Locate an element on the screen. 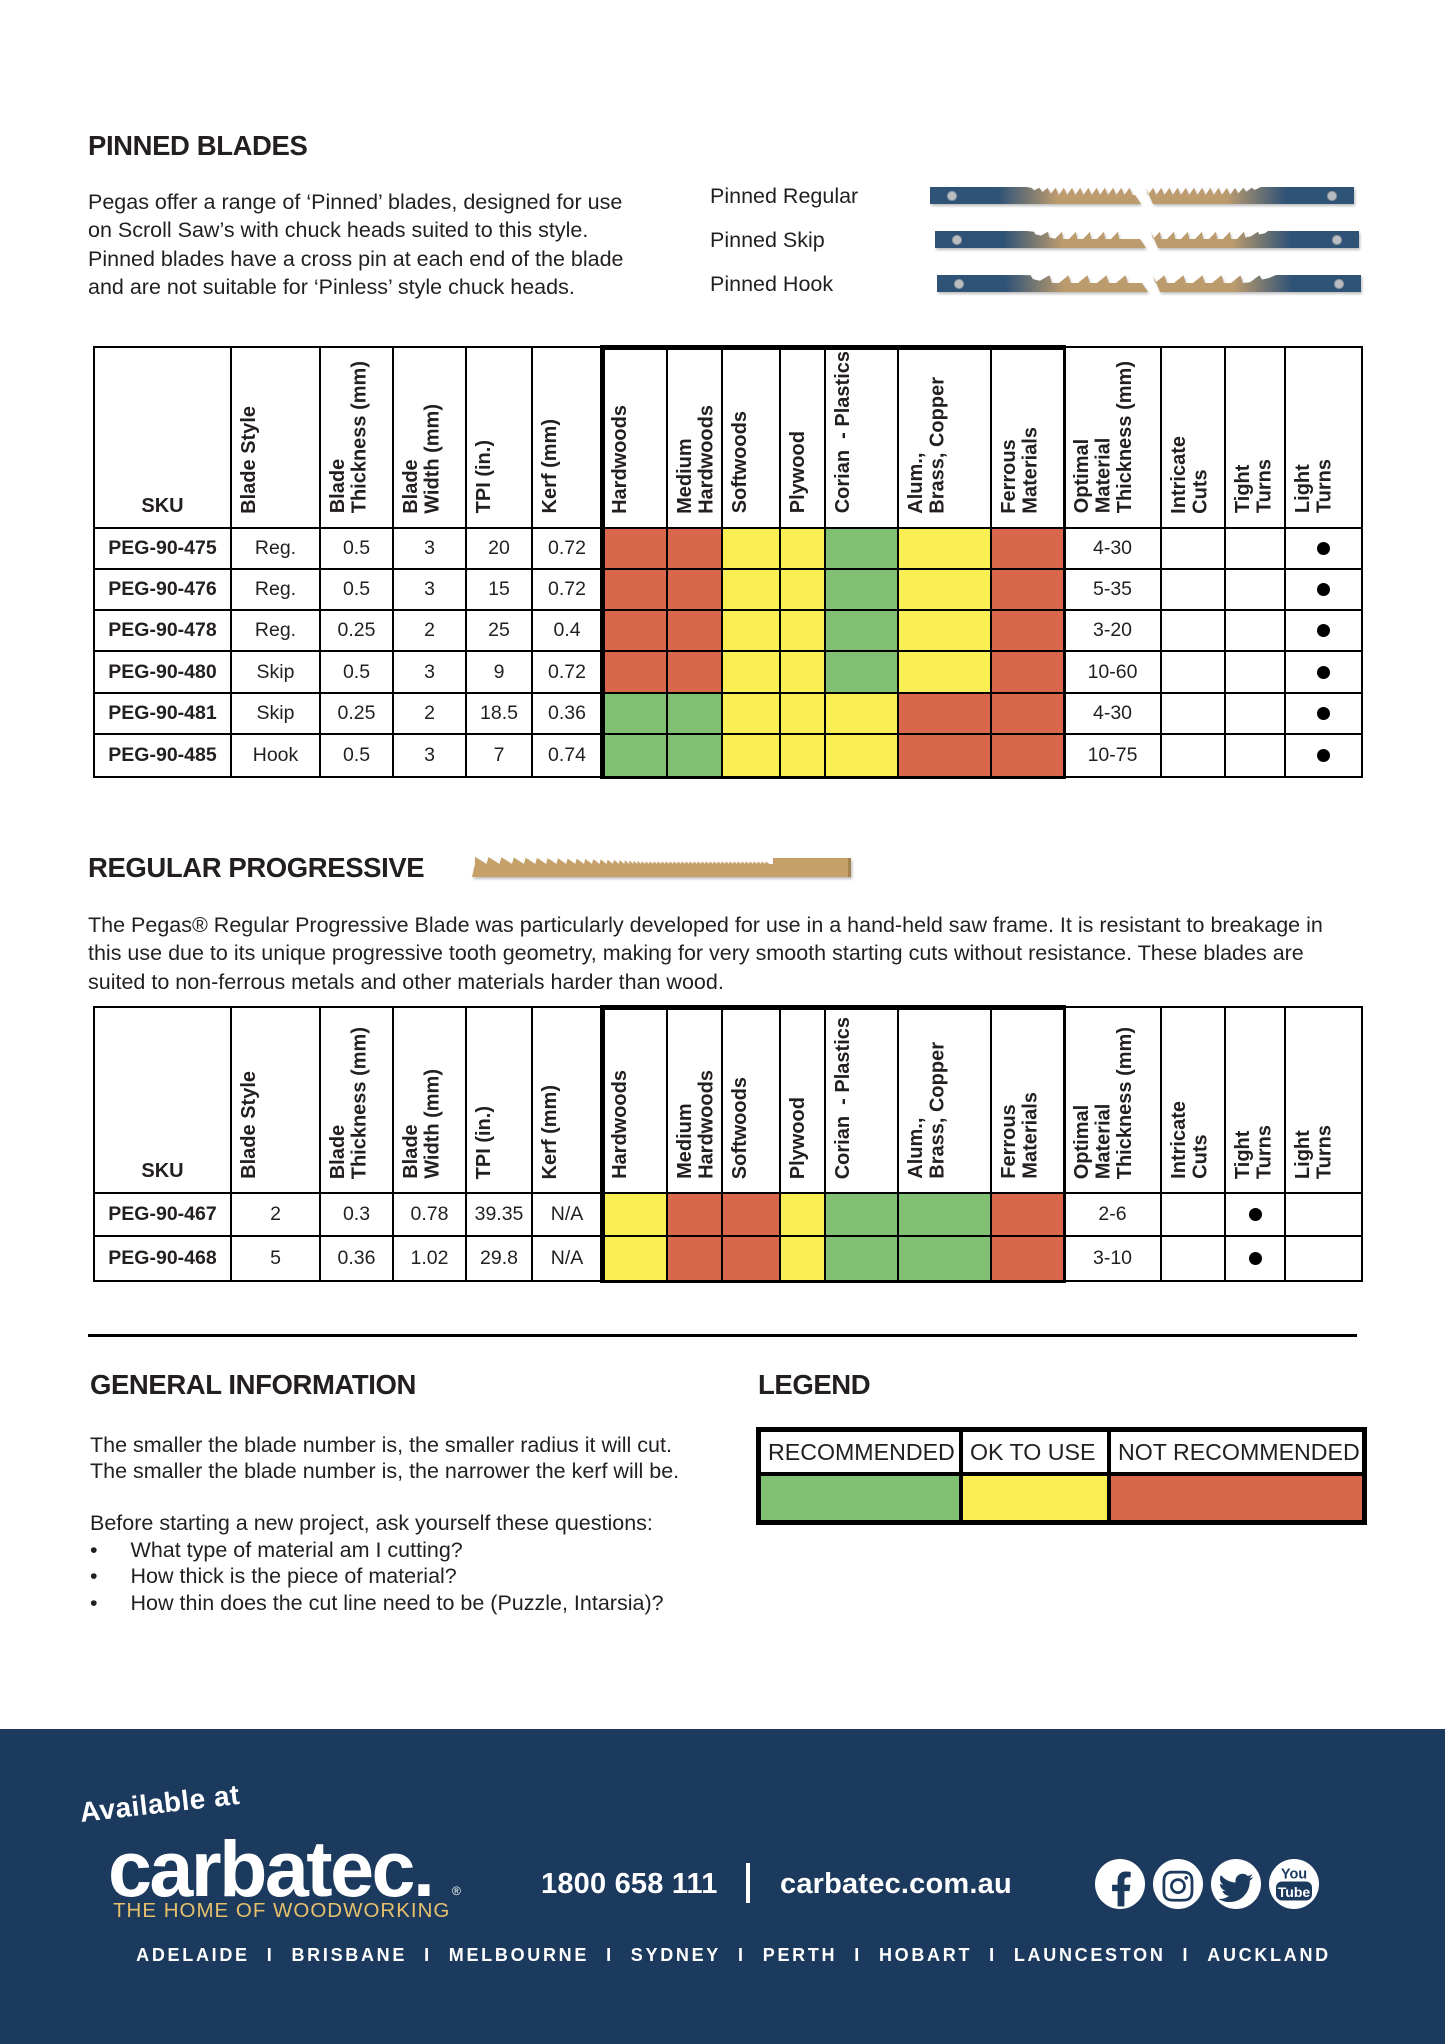 The width and height of the screenshot is (1445, 2044). svg-text: You is located at coordinates (1294, 1875).